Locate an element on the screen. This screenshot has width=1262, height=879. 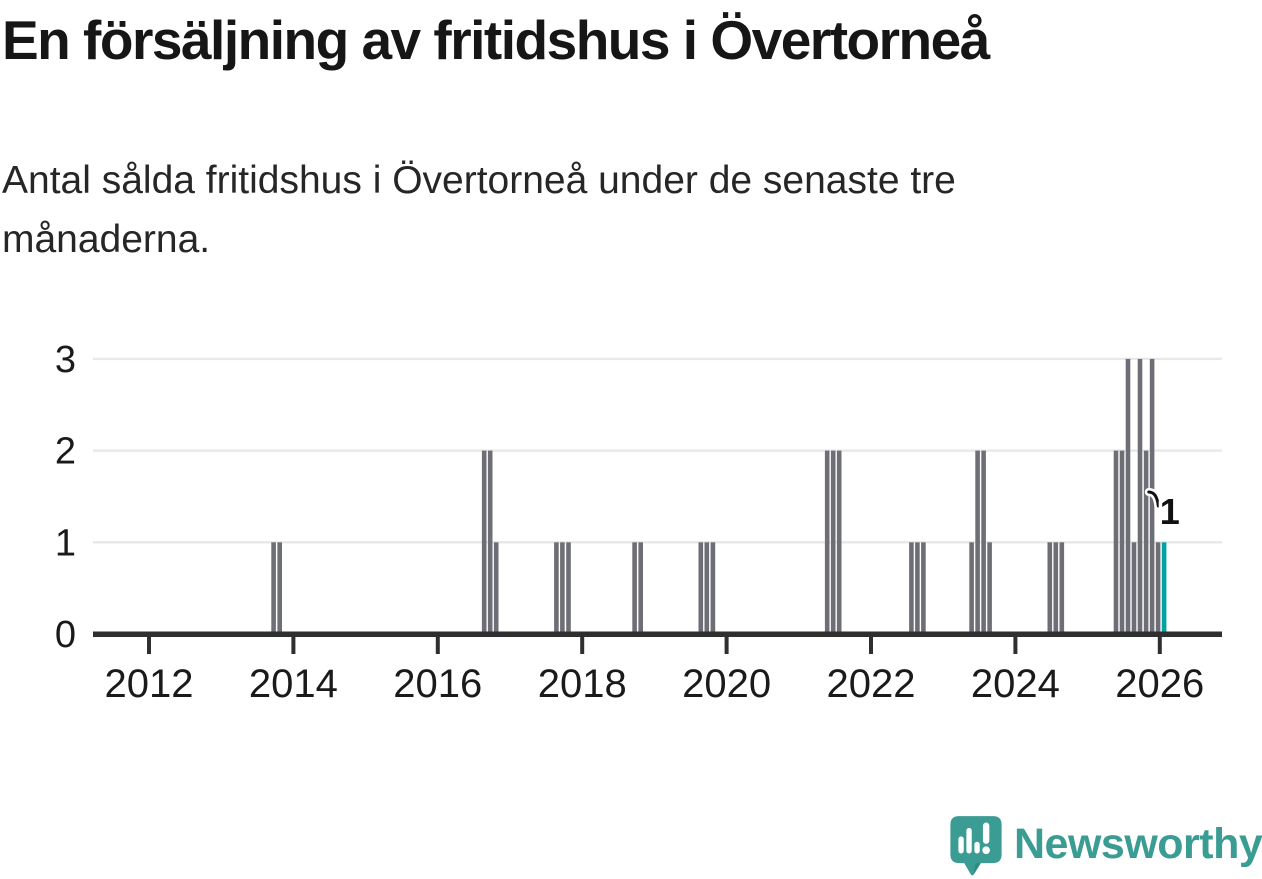
newsworthy-logo-icon is located at coordinates (976, 846).